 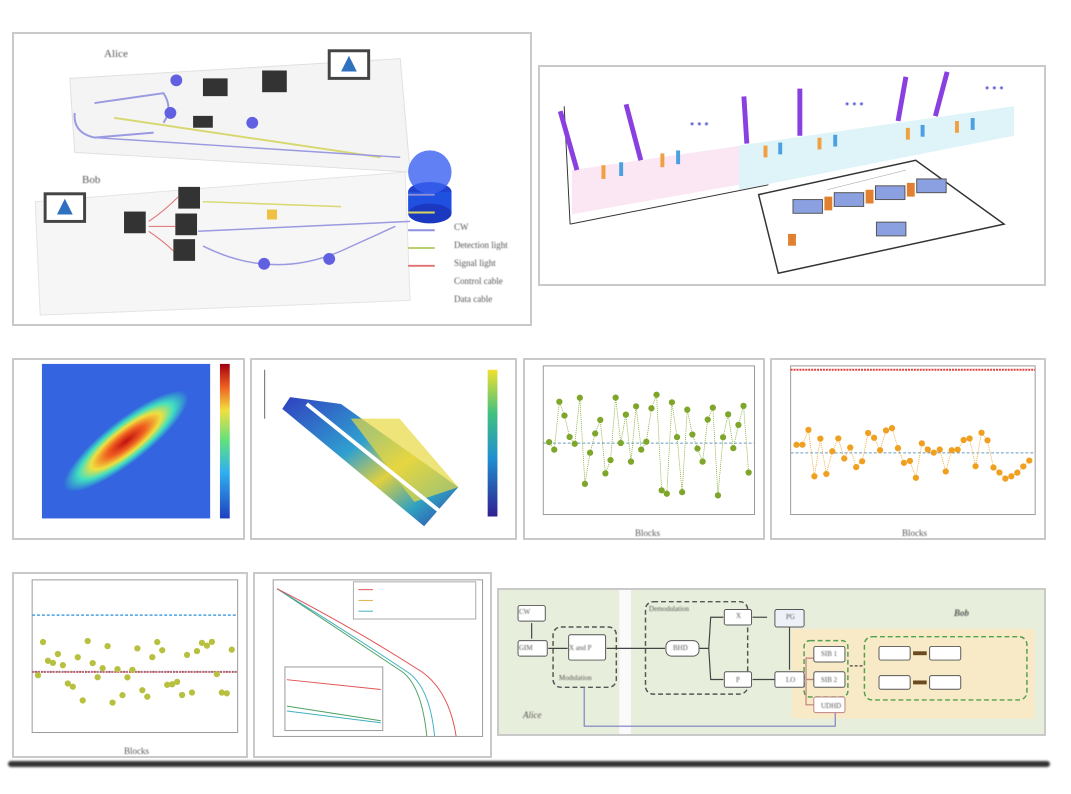 I want to click on heatmap-panel, so click(x=128, y=449).